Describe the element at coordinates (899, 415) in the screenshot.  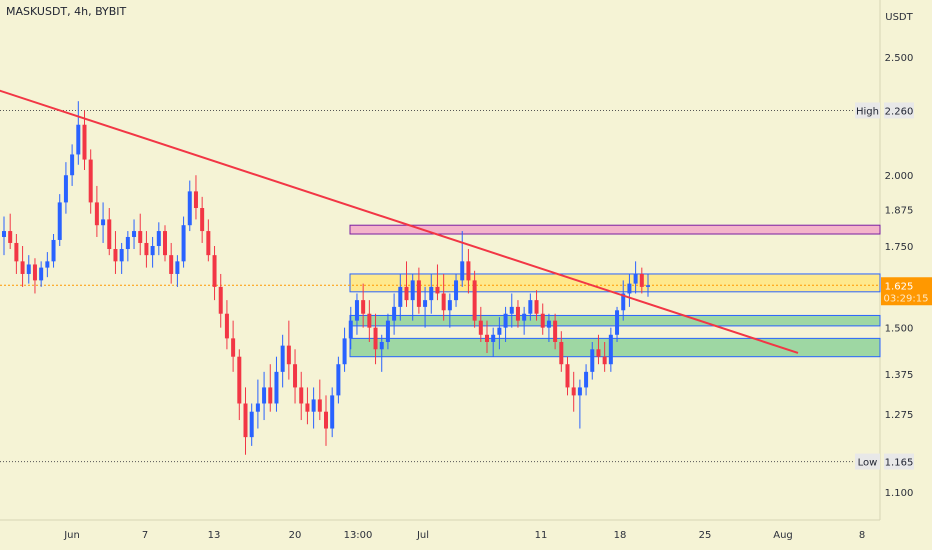
I see `y-tick-label: 1.275` at that location.